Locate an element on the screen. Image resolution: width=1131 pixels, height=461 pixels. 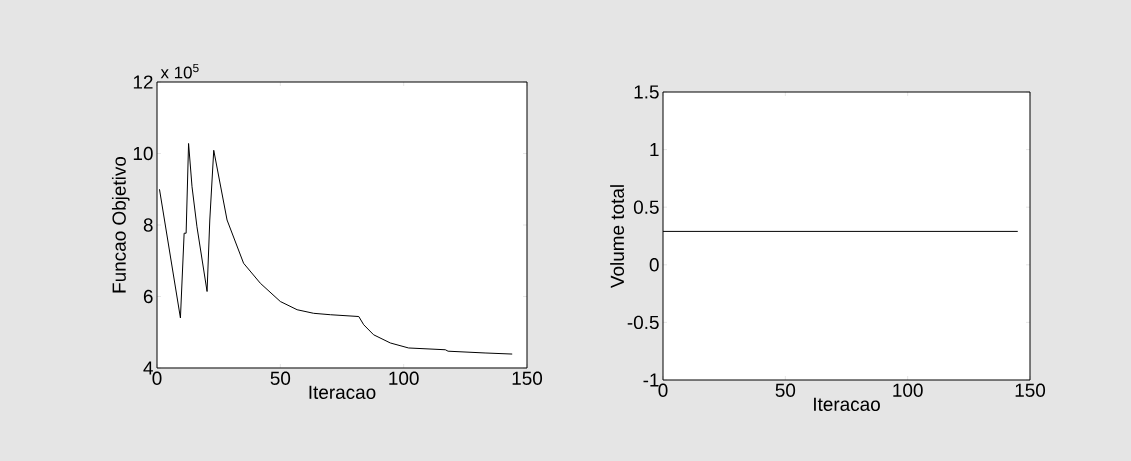
y-tick-label: 12 is located at coordinates (143, 82).